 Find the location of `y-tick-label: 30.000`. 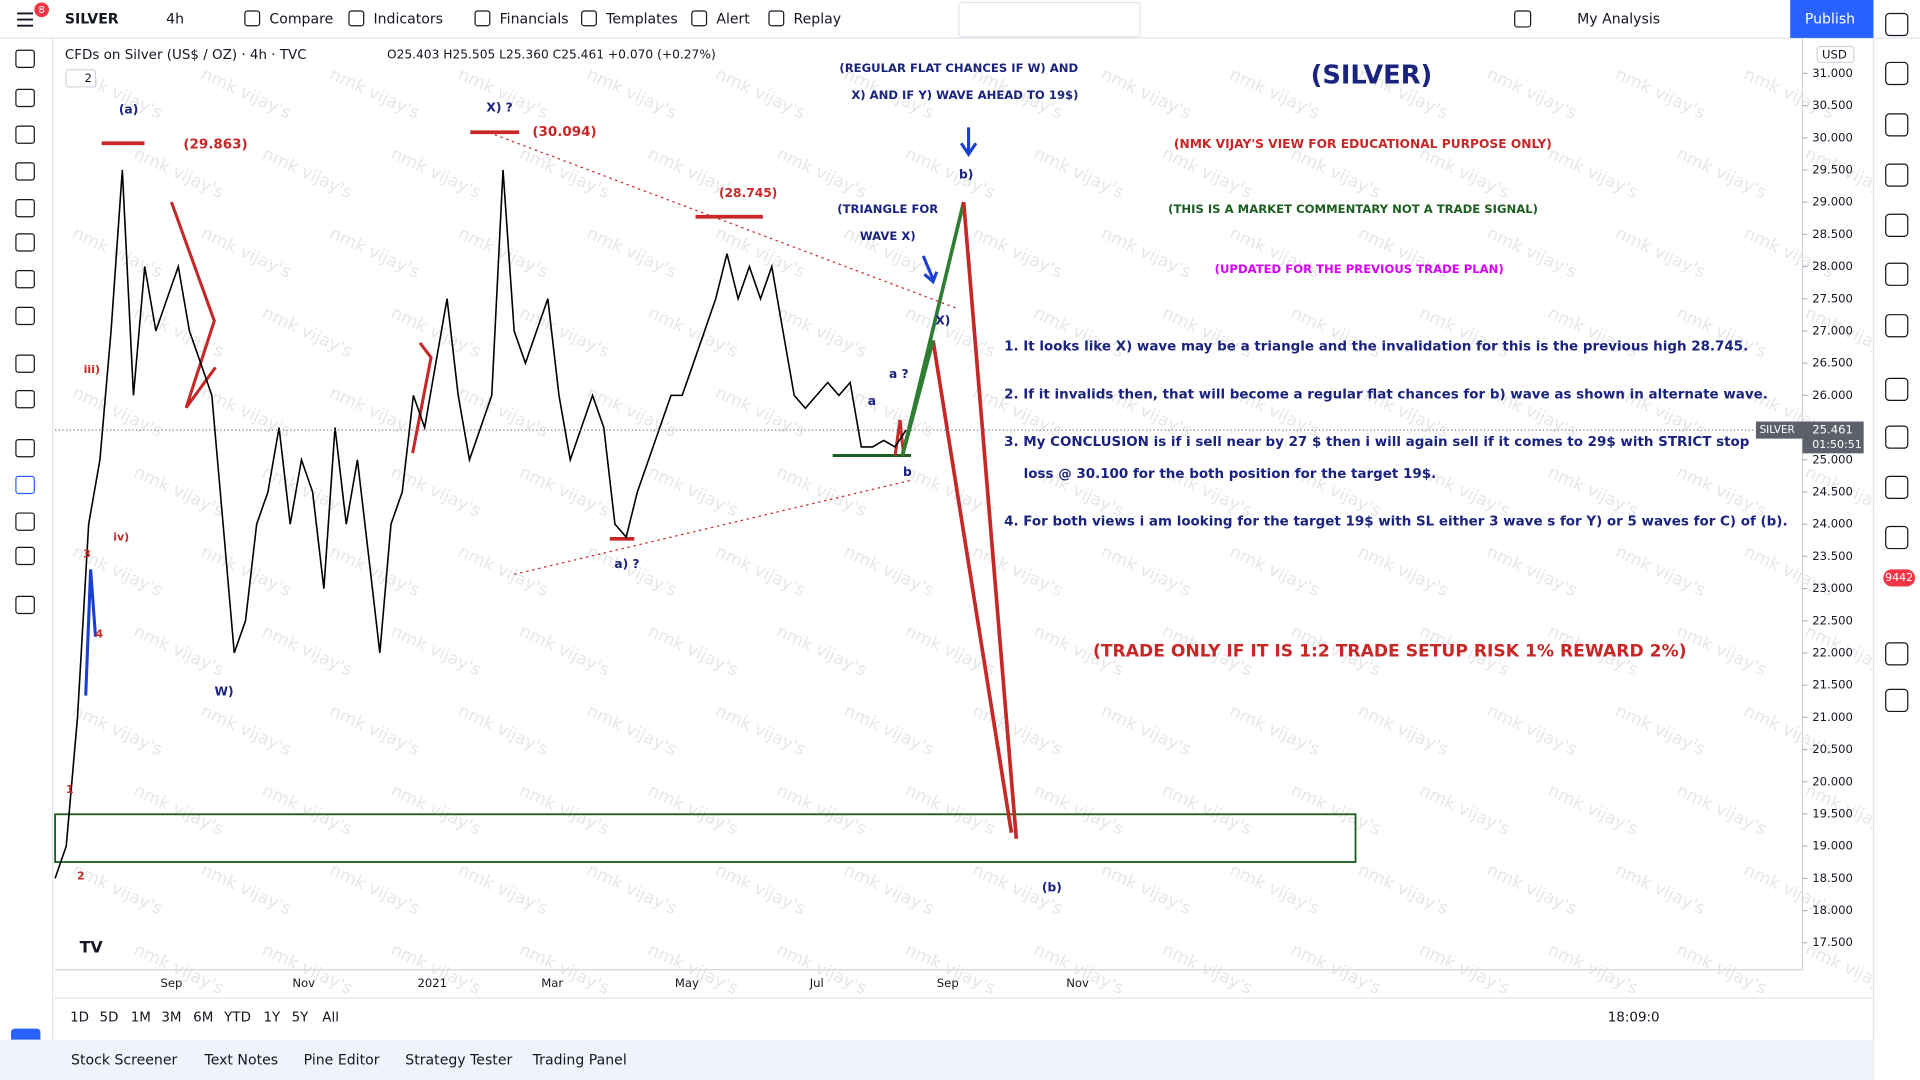

y-tick-label: 30.000 is located at coordinates (1832, 137).